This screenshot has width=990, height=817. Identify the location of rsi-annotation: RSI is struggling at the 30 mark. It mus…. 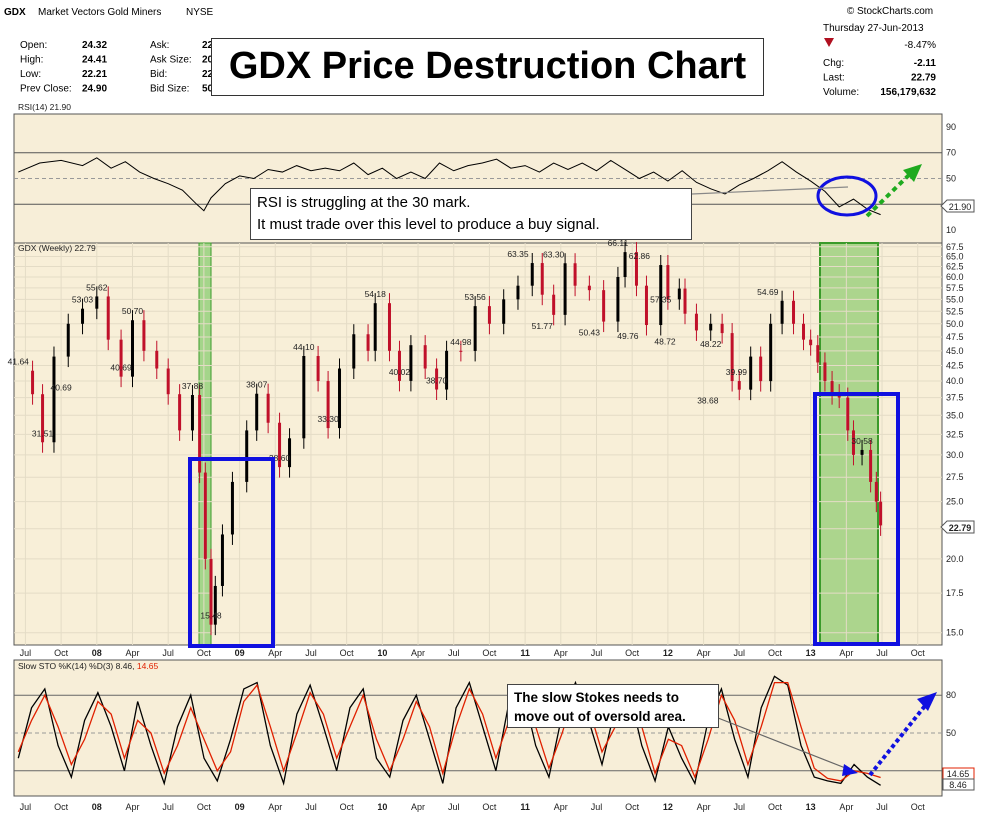
(471, 214).